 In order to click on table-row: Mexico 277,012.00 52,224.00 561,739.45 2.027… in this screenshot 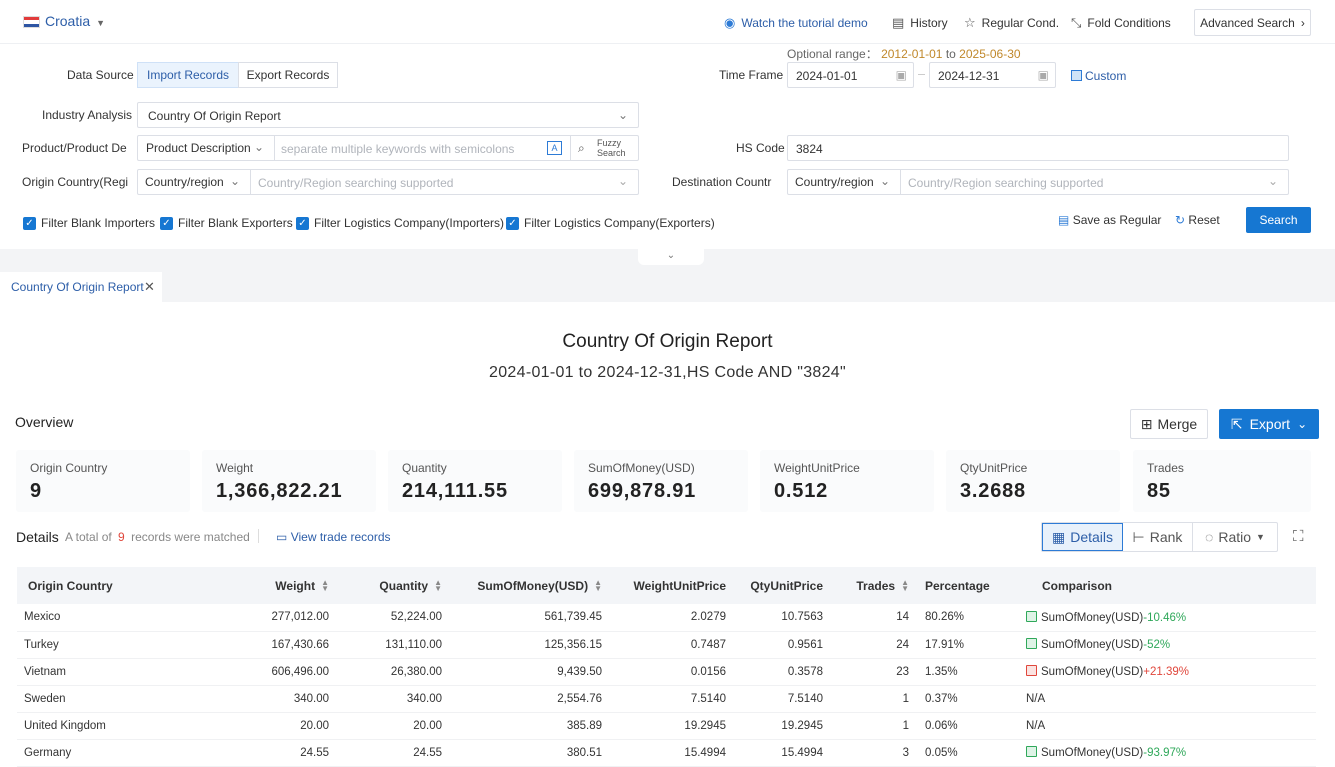, I will do `click(666, 618)`.